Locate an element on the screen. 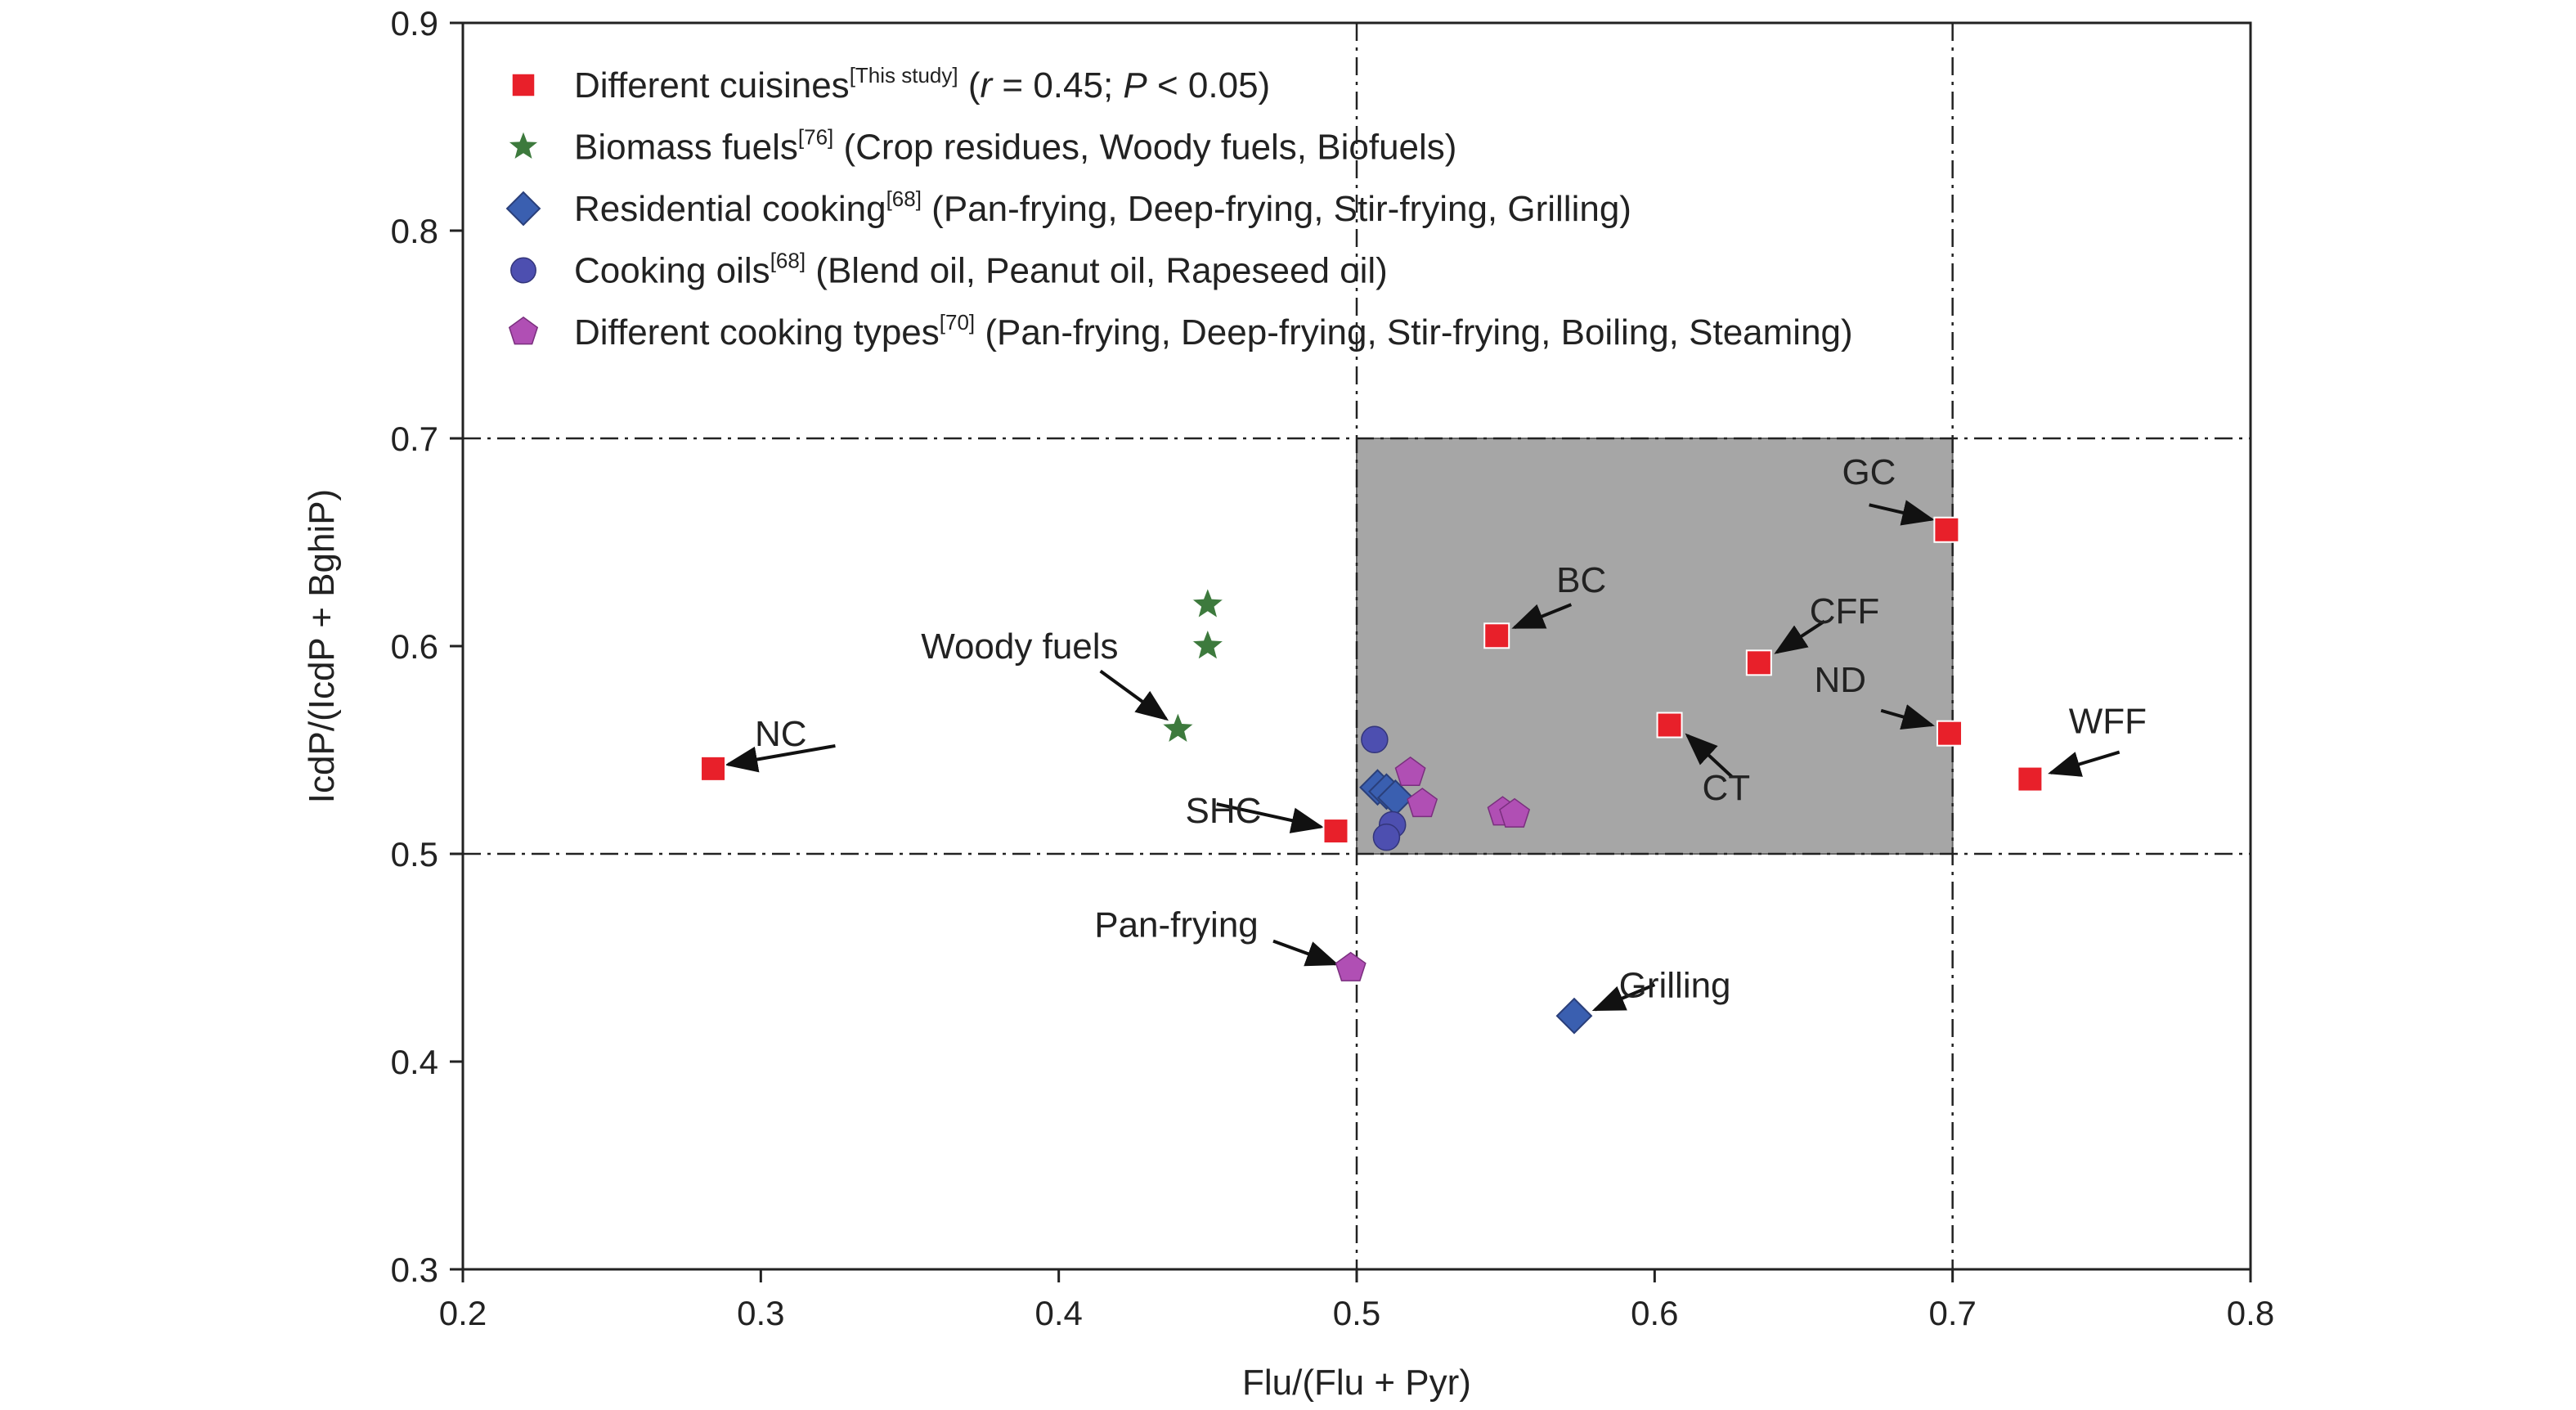  x-tick-label-5: 0.7 is located at coordinates (1952, 1313).